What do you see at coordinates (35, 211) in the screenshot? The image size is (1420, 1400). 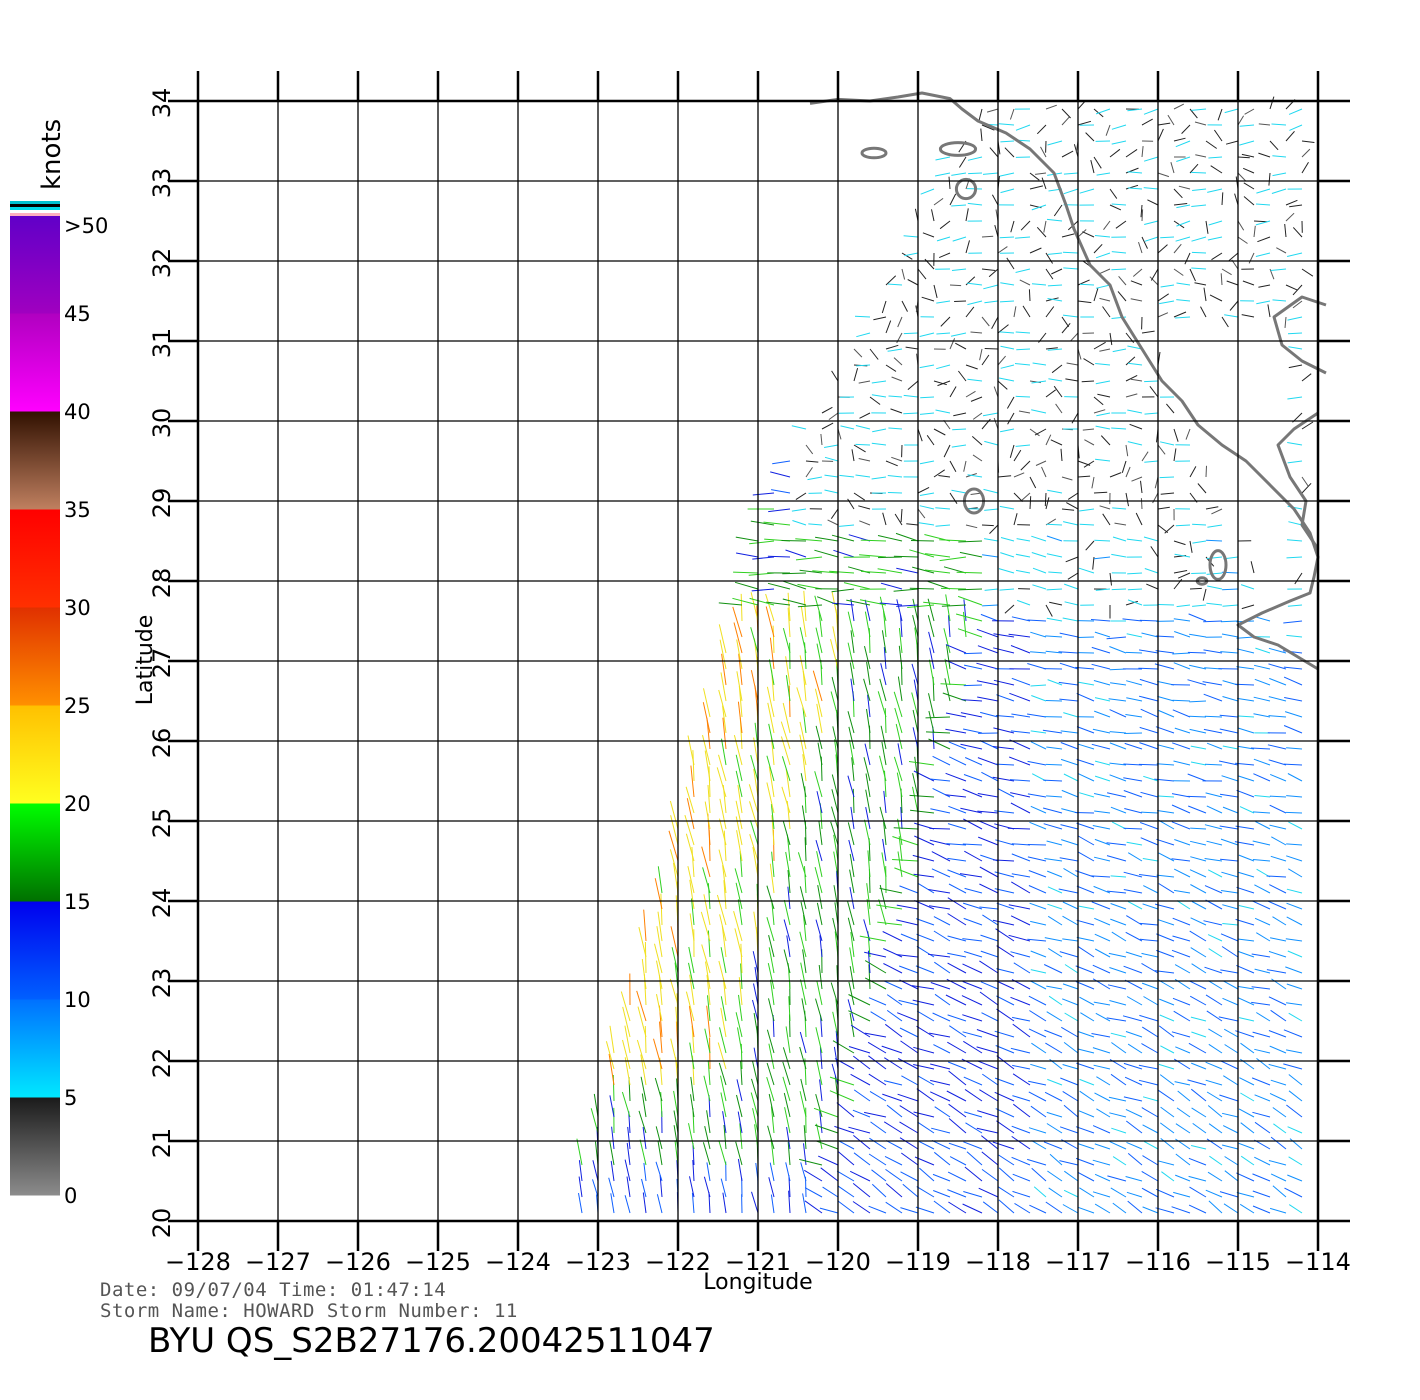 I see `colorbar-cap-stripe` at bounding box center [35, 211].